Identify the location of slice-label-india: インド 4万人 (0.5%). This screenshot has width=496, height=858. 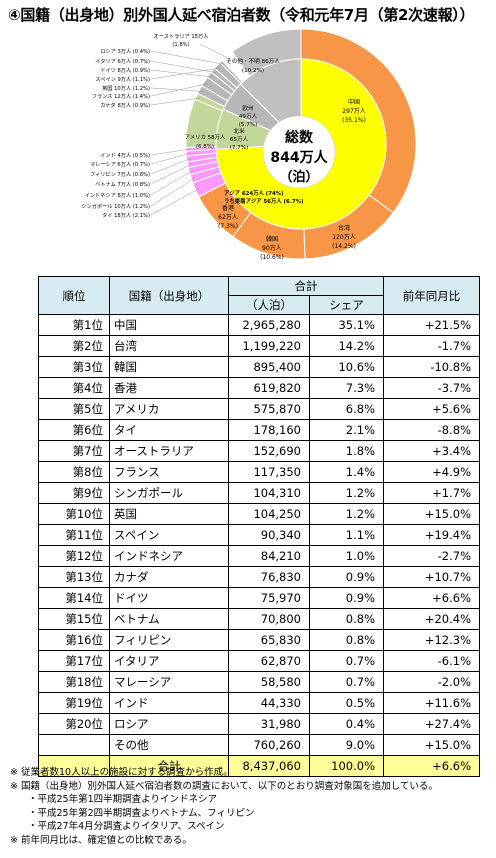
(125, 155).